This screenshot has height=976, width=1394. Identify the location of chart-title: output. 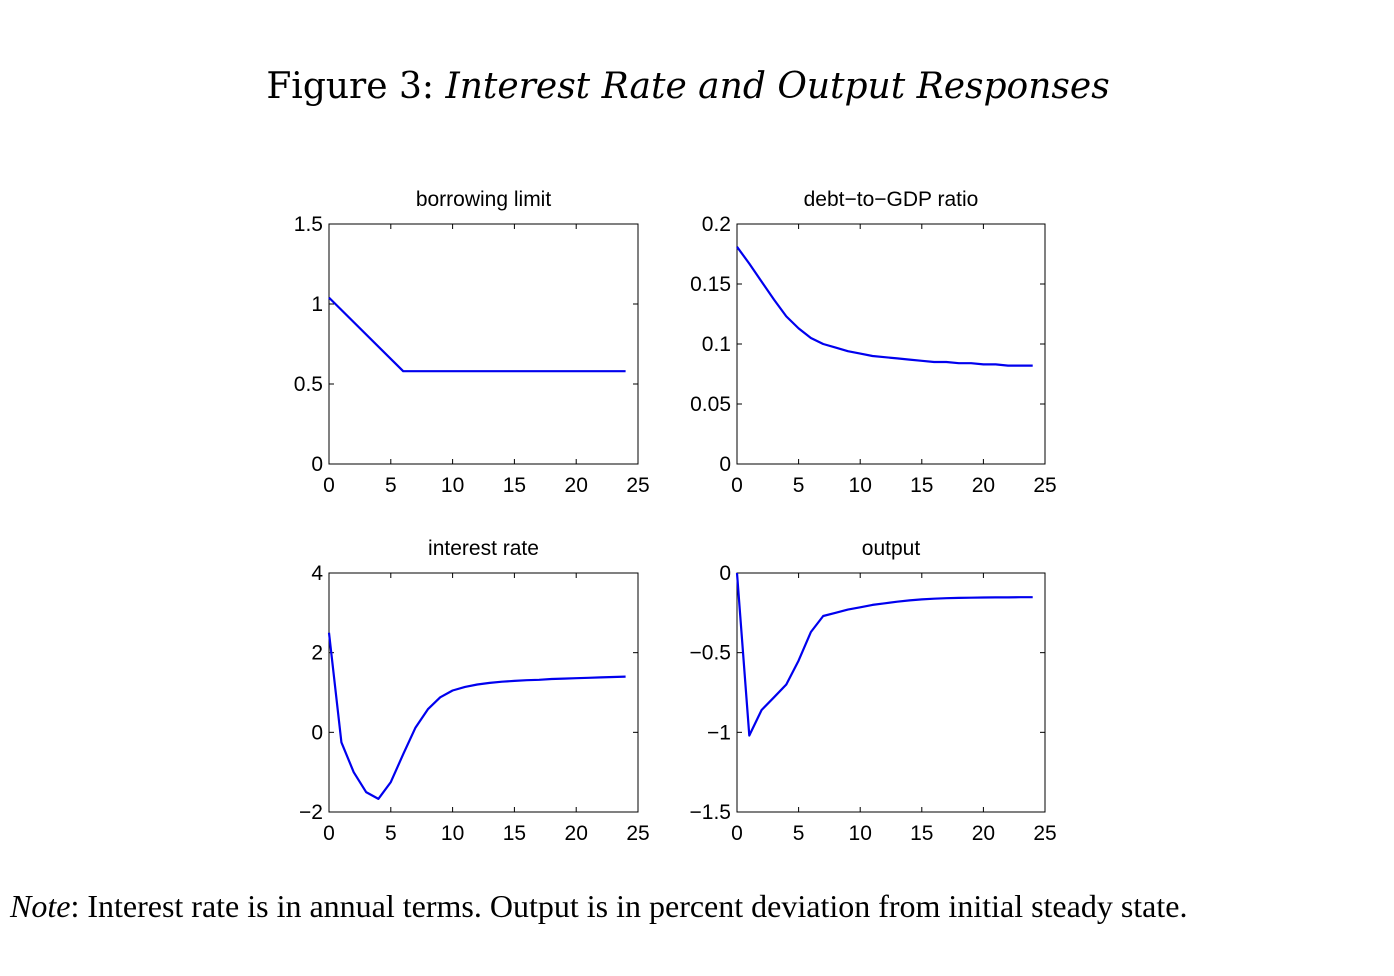
(891, 548).